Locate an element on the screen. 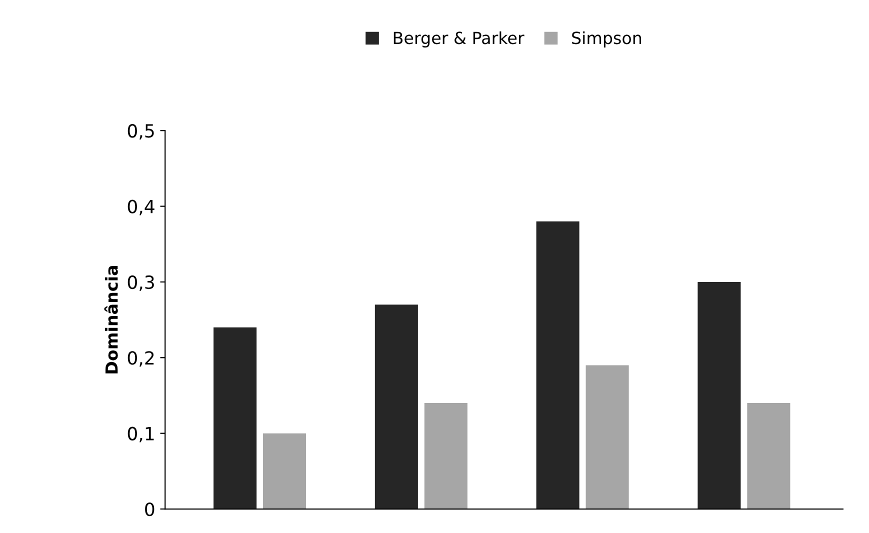 This screenshot has width=869, height=533. y-tick-label: 0 is located at coordinates (149, 509).